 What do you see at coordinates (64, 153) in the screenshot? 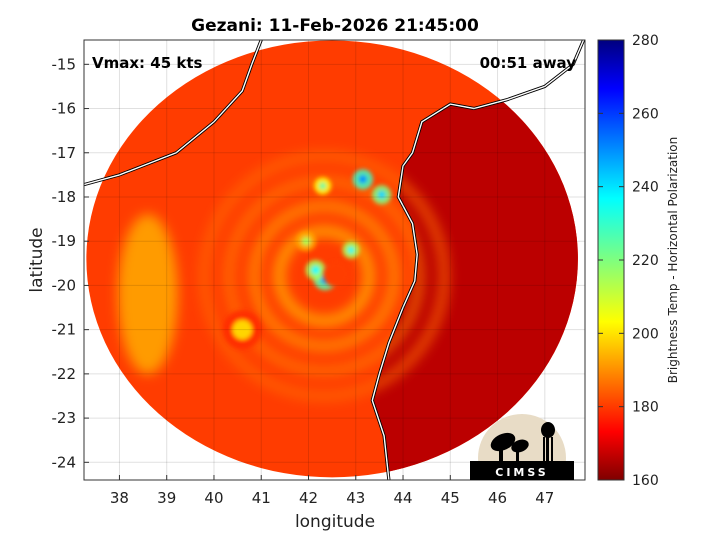
I see `y-tick-label: -17` at bounding box center [64, 153].